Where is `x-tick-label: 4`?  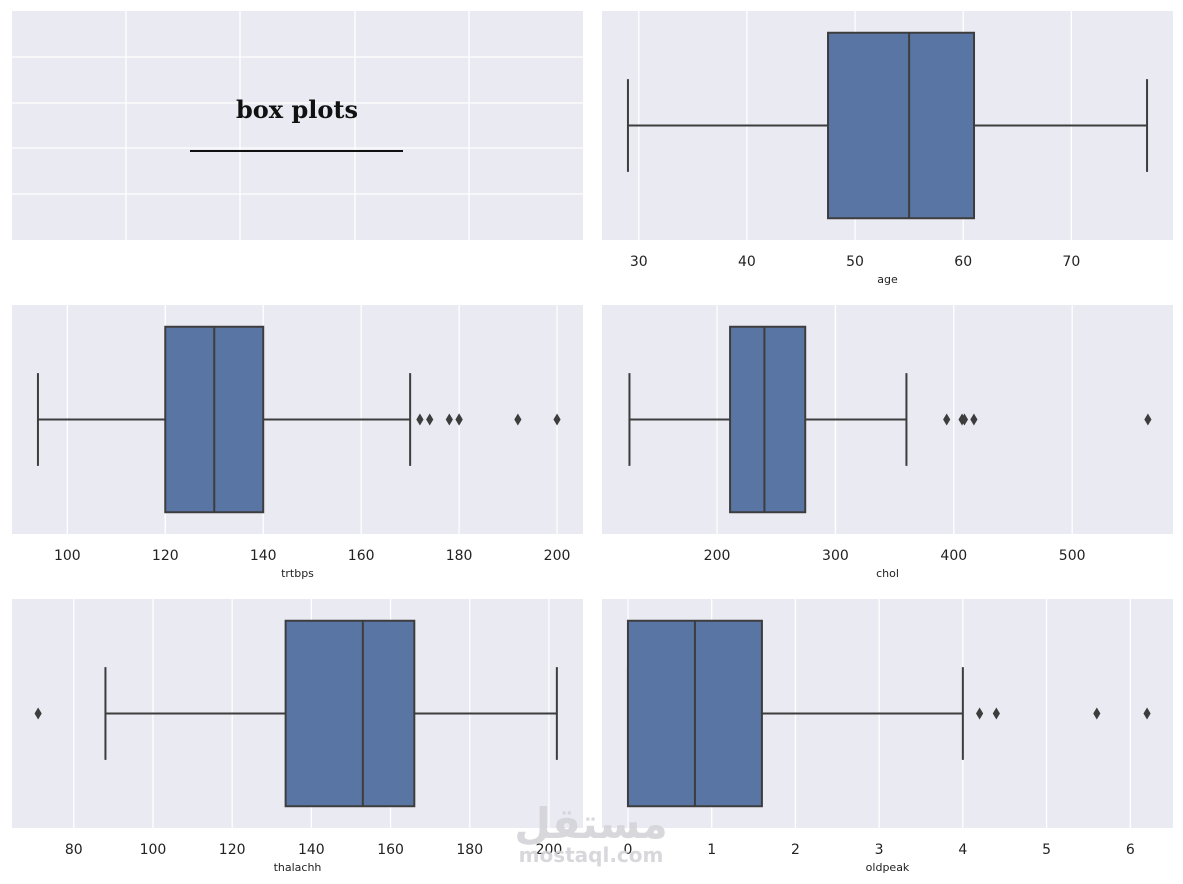 x-tick-label: 4 is located at coordinates (962, 850).